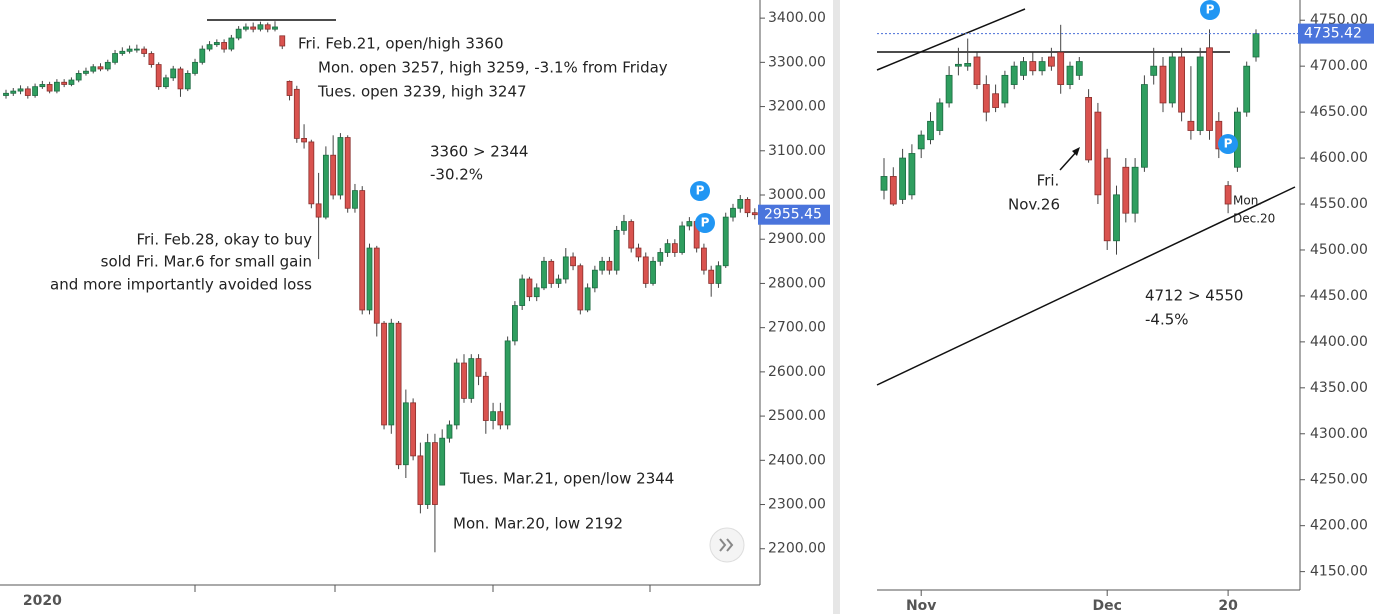 Image resolution: width=1380 pixels, height=614 pixels. Describe the element at coordinates (1339, 480) in the screenshot. I see `y-tick-label: 4250.00` at that location.